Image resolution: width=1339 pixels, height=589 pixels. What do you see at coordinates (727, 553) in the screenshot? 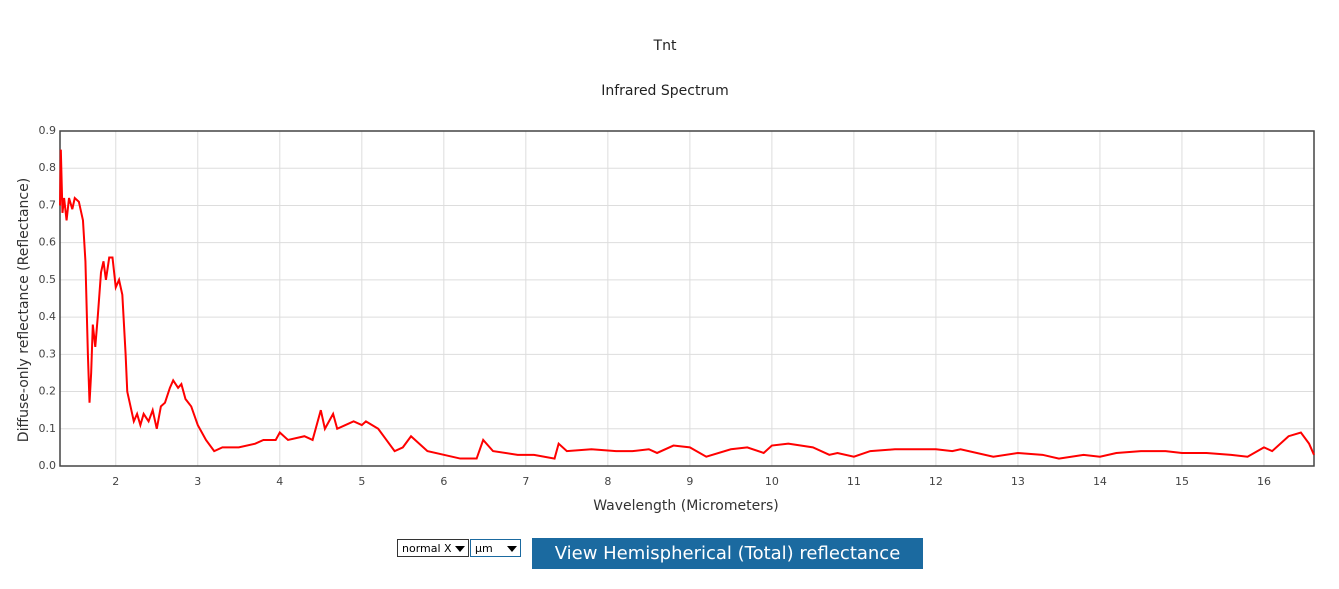
I see `hemispherical-button: View Hemispherical (Total) reflectance` at bounding box center [727, 553].